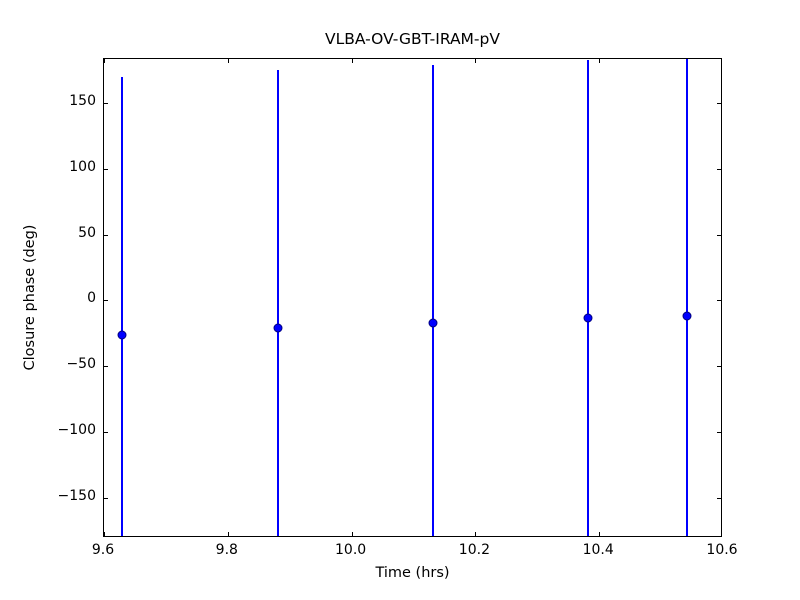 This screenshot has height=600, width=800. I want to click on x-axis-label: Time (hrs), so click(412, 573).